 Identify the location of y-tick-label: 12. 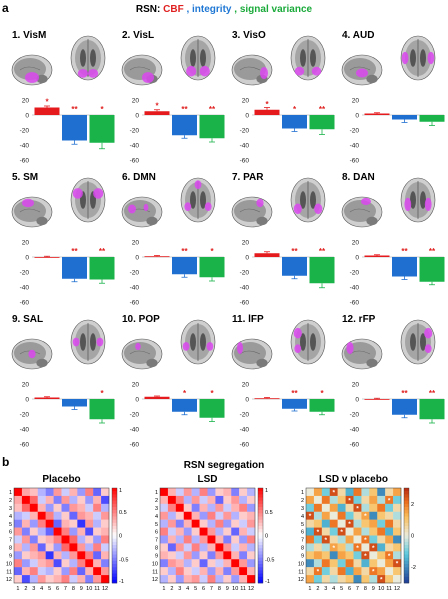
(9, 580).